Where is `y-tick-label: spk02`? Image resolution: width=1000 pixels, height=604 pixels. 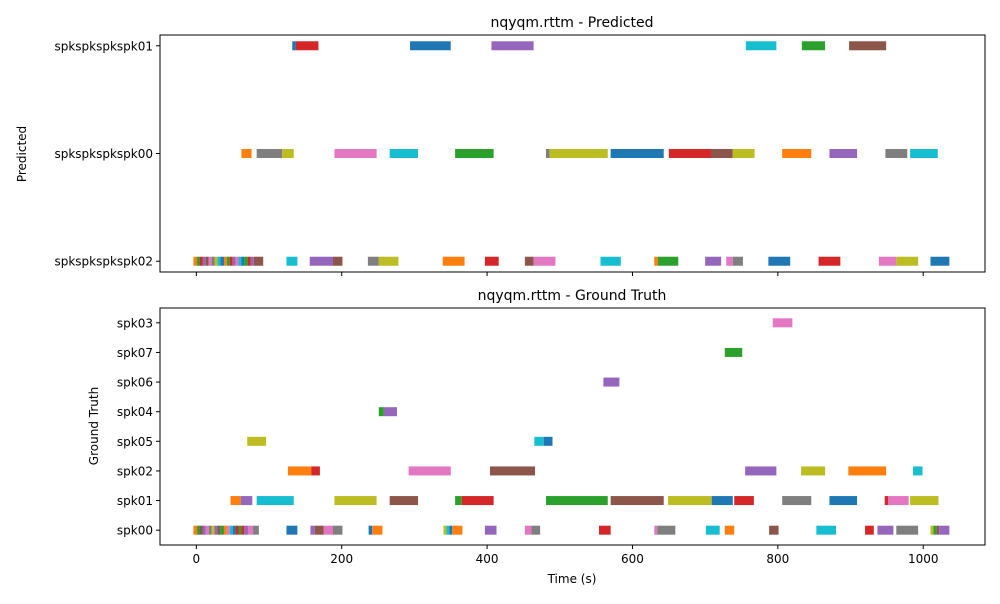 y-tick-label: spk02 is located at coordinates (135, 471).